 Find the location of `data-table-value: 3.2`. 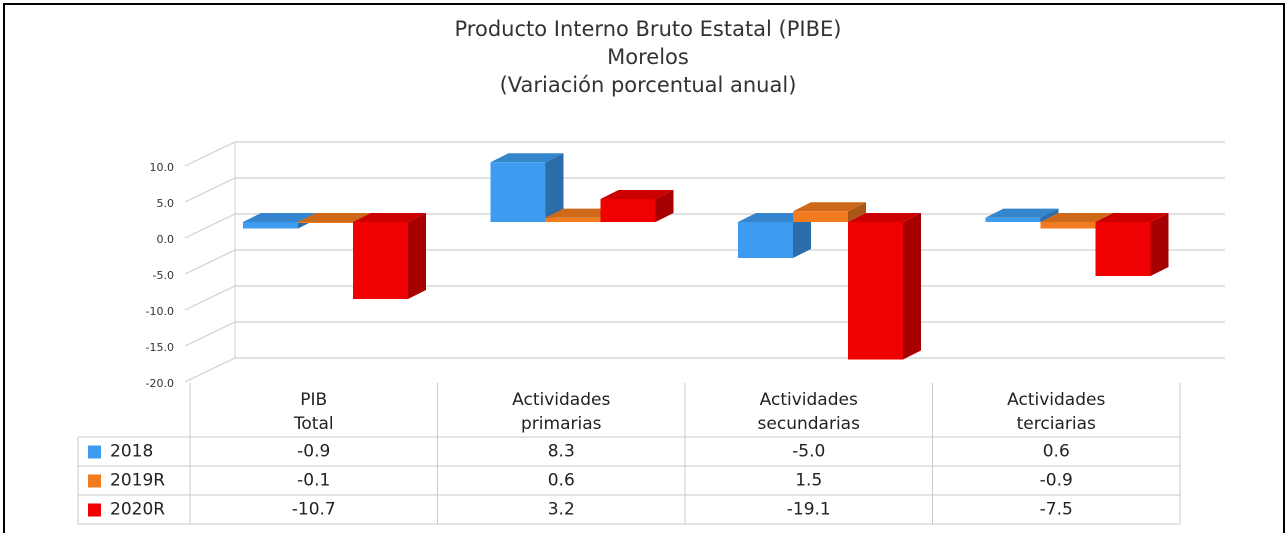

data-table-value: 3.2 is located at coordinates (561, 510).